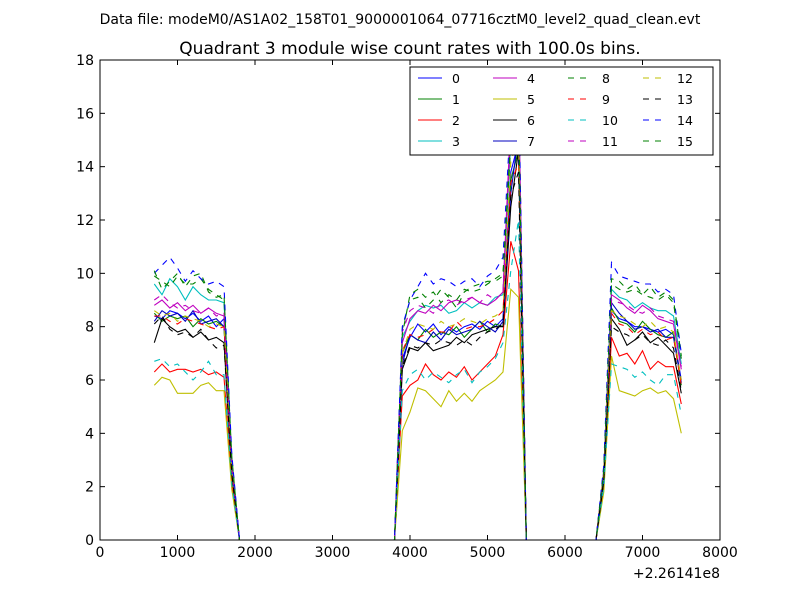 The height and width of the screenshot is (604, 800). Describe the element at coordinates (720, 553) in the screenshot. I see `x-tick-label: 8000` at that location.